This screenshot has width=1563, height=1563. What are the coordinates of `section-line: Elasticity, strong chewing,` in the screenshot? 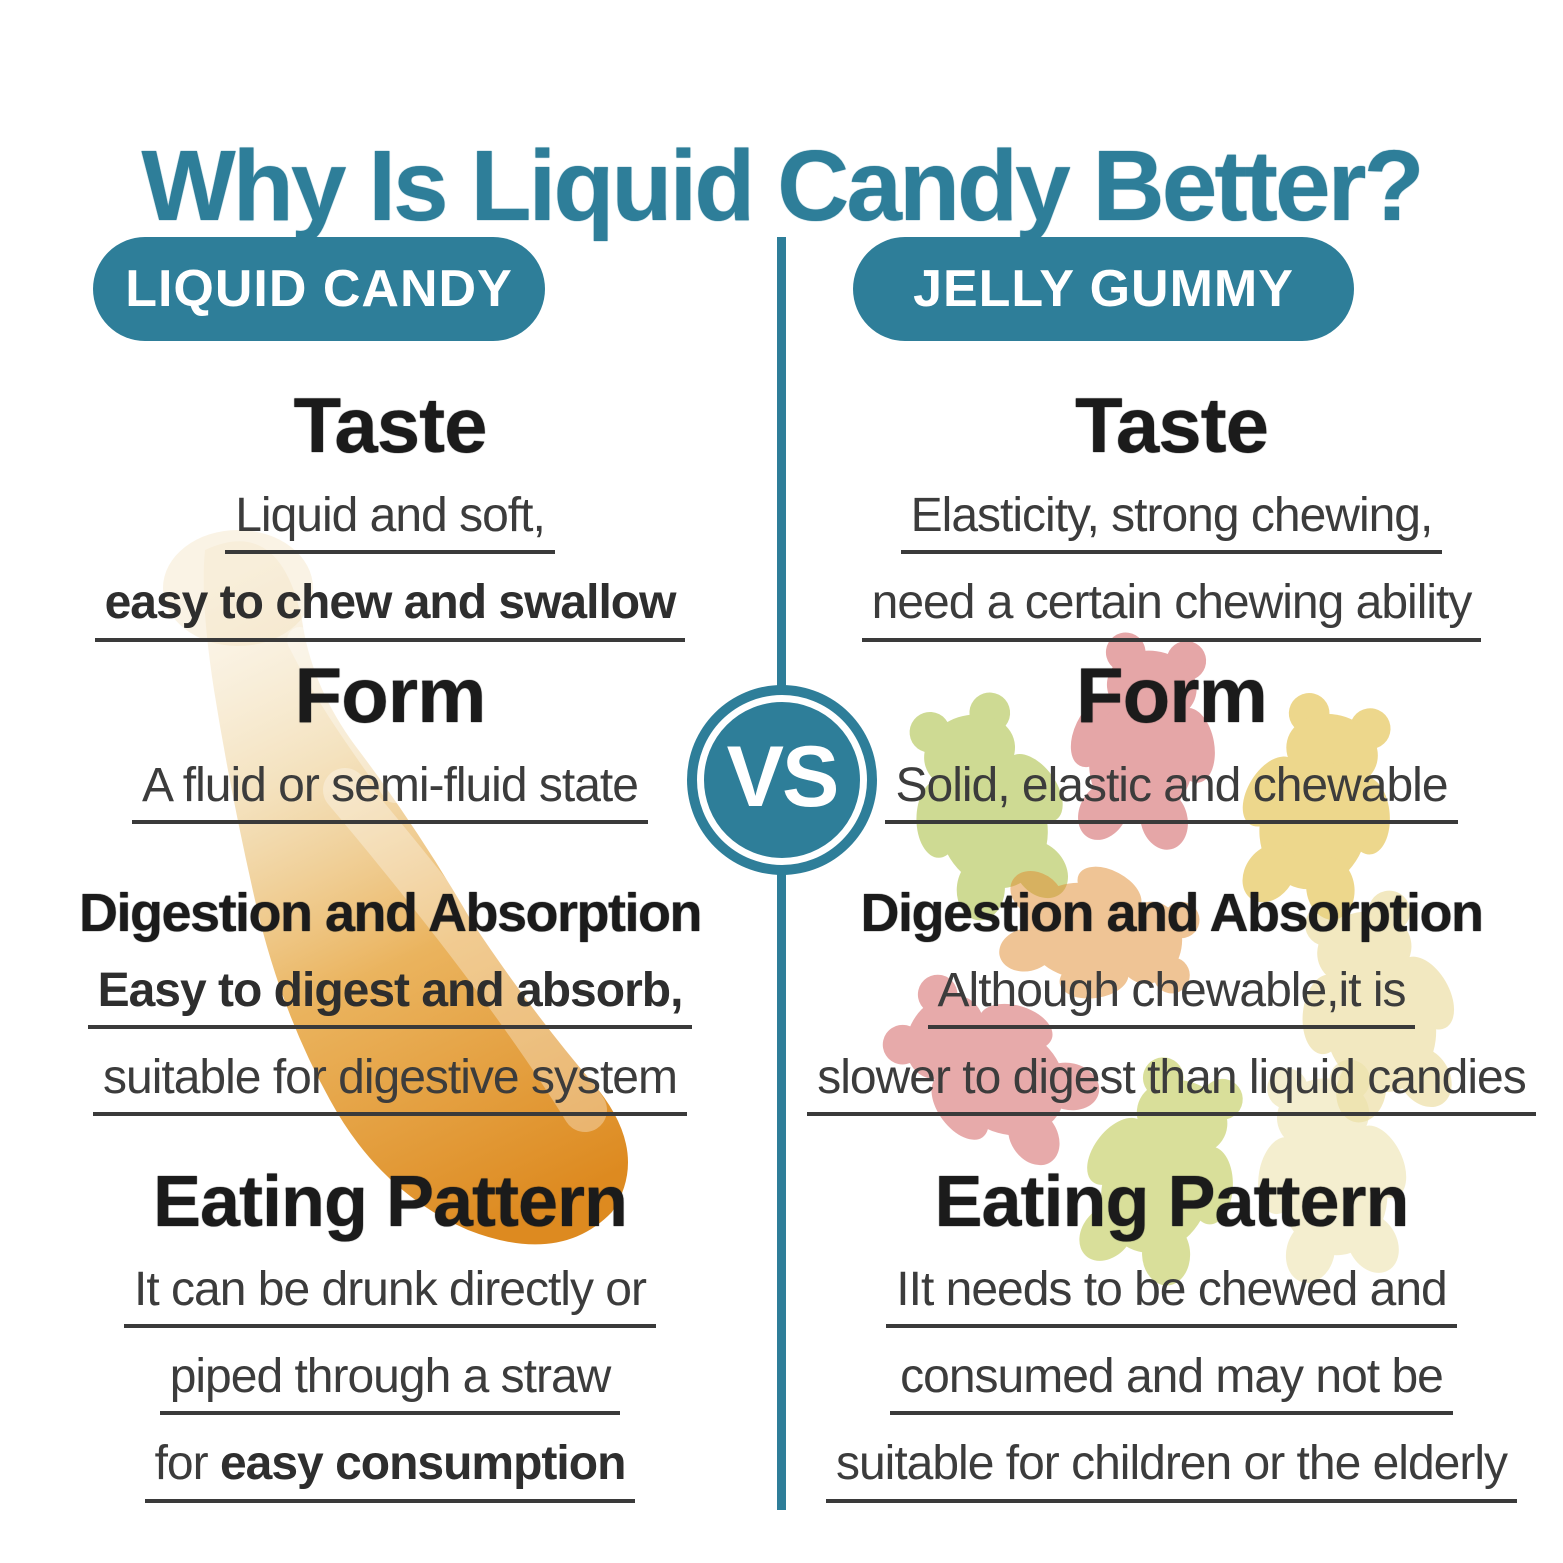 It's located at (1171, 521).